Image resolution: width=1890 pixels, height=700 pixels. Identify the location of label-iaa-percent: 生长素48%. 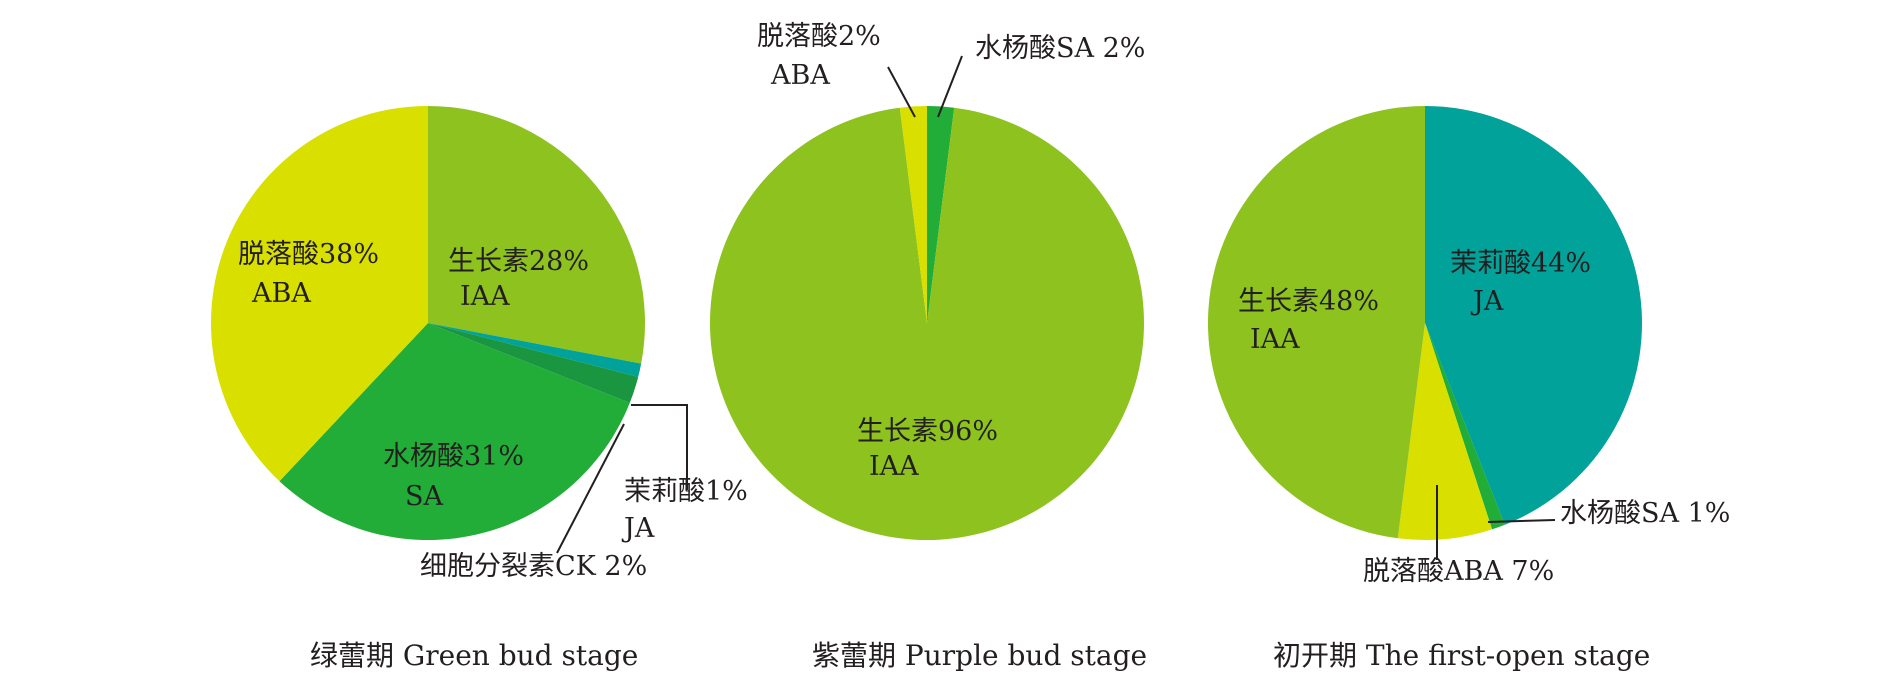
(1308, 301).